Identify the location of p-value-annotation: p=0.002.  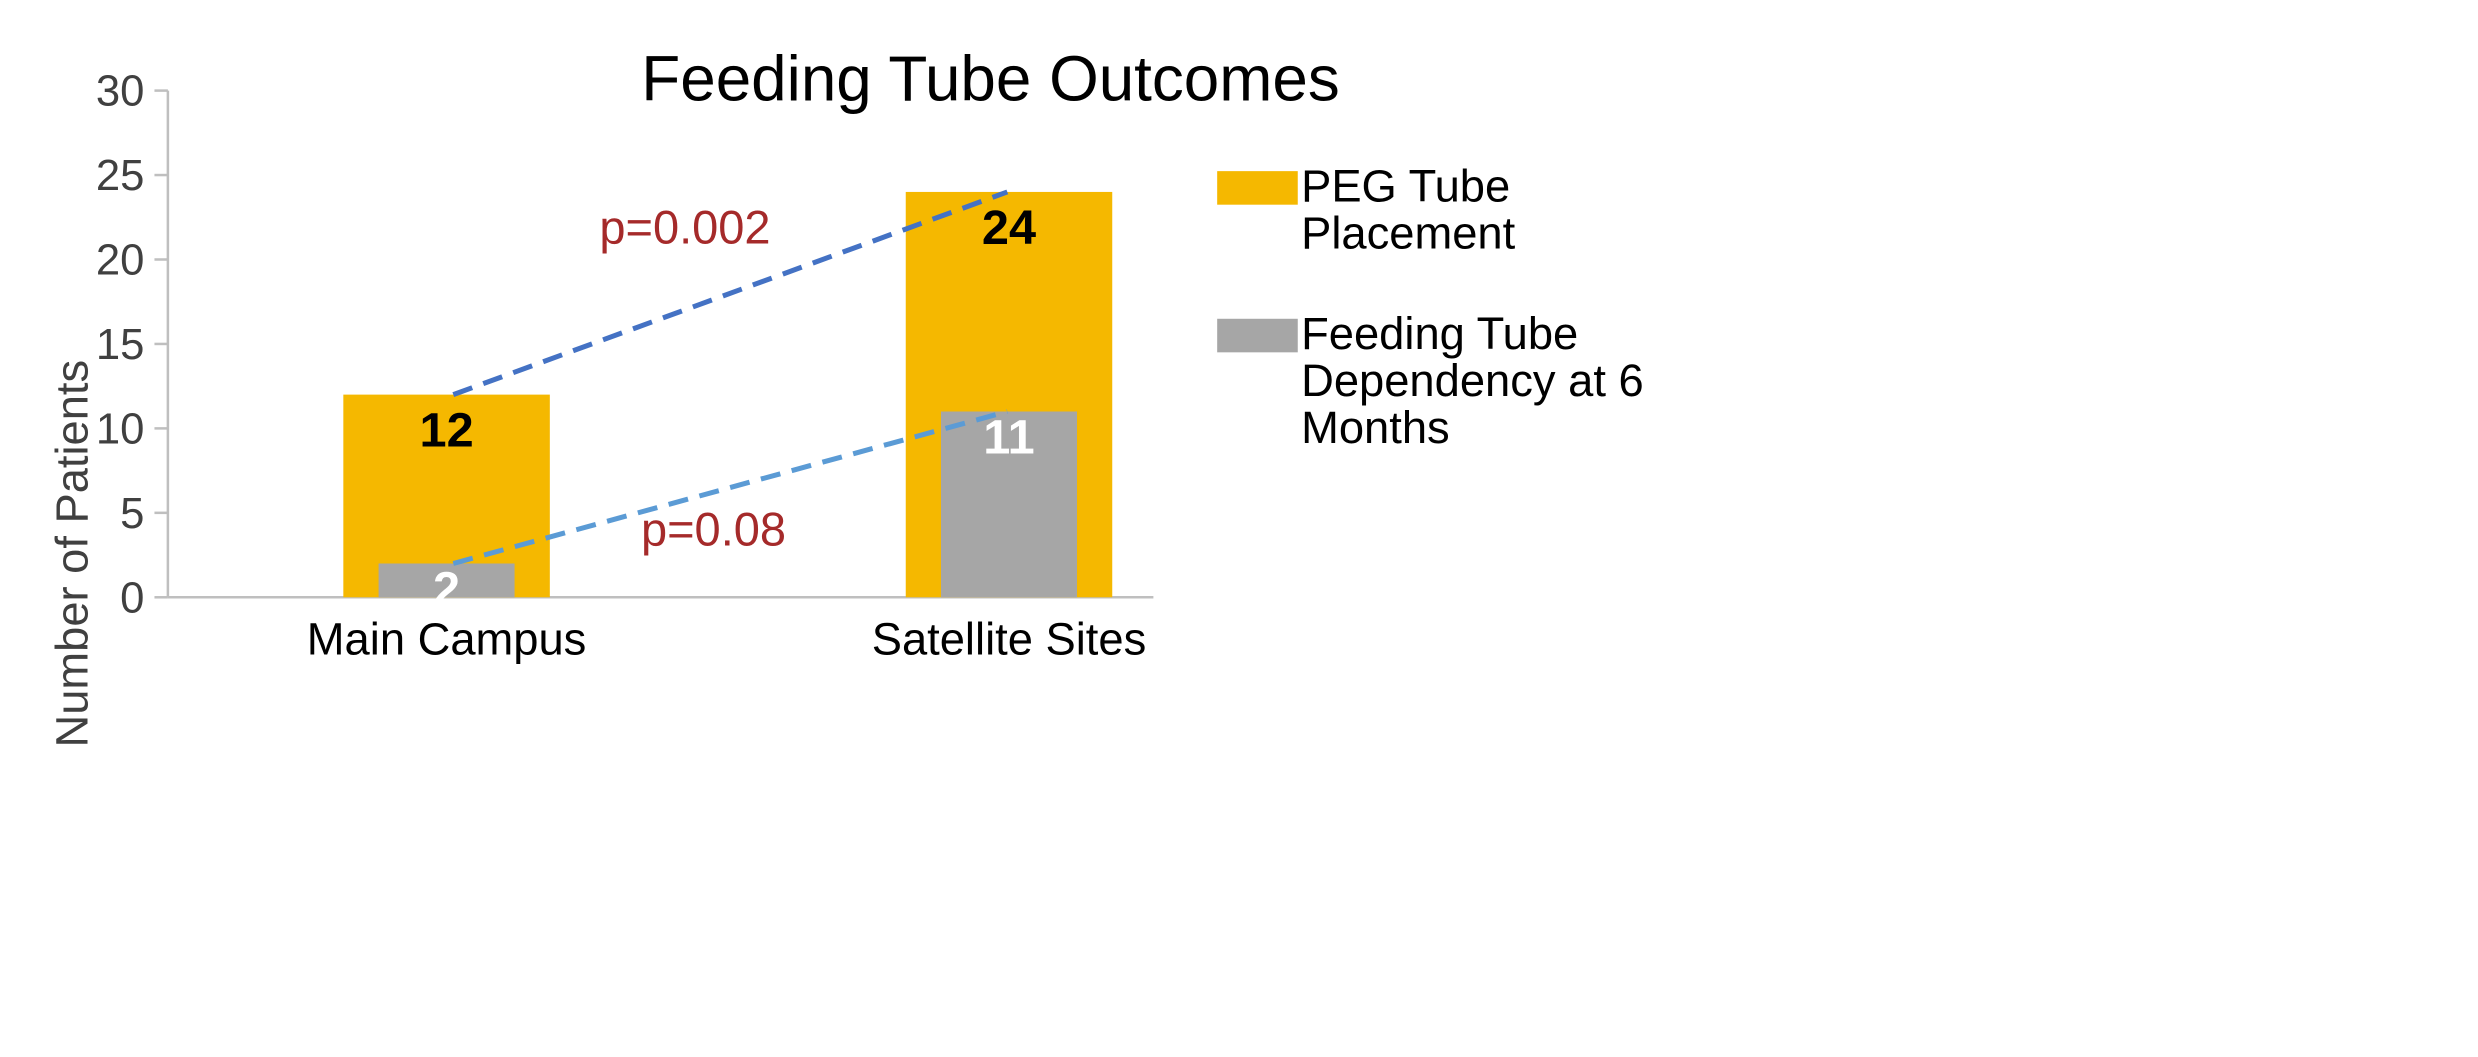
(684, 226).